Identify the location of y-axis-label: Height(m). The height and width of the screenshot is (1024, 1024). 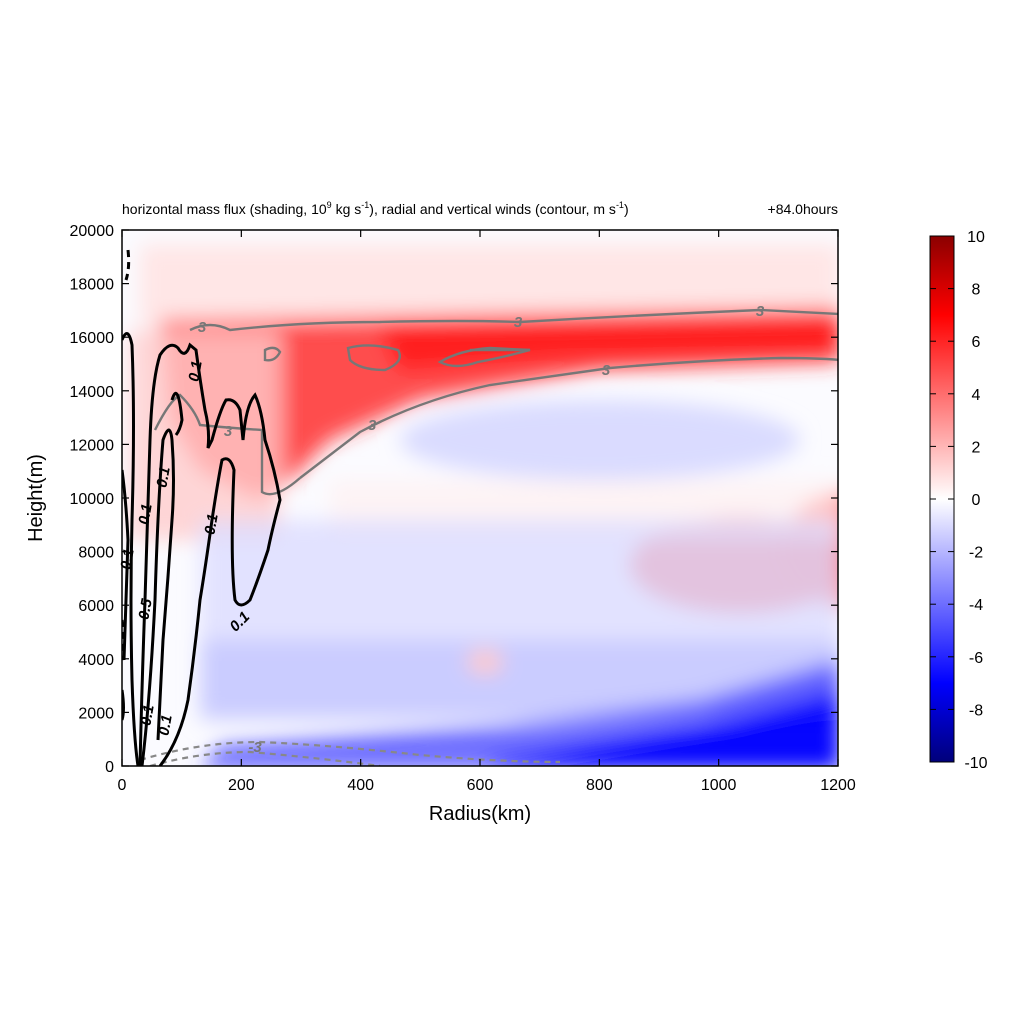
(36, 498).